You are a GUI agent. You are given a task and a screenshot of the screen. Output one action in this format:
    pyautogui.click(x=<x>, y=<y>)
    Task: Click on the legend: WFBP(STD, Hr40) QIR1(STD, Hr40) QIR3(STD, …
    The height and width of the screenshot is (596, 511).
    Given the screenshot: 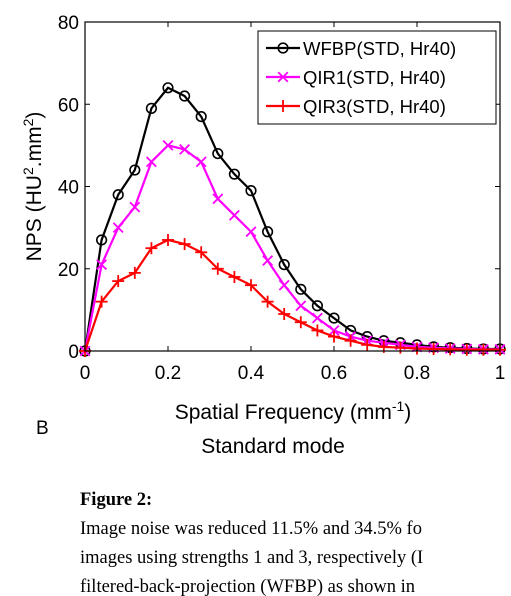 What is the action you would take?
    pyautogui.click(x=377, y=77)
    